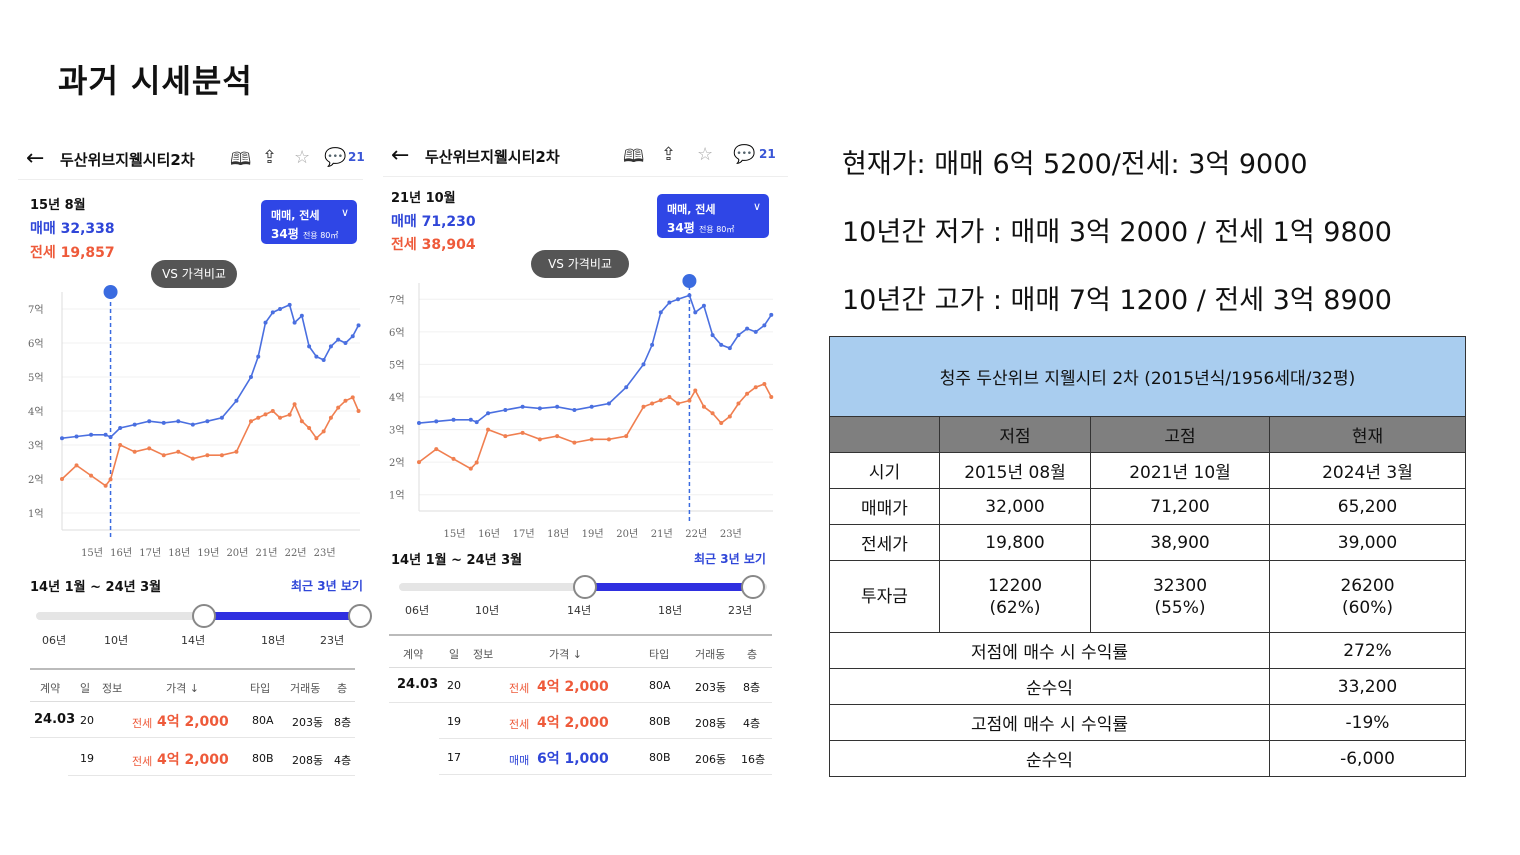 The image size is (1520, 855). I want to click on col-header-low: 저점, so click(1015, 434).